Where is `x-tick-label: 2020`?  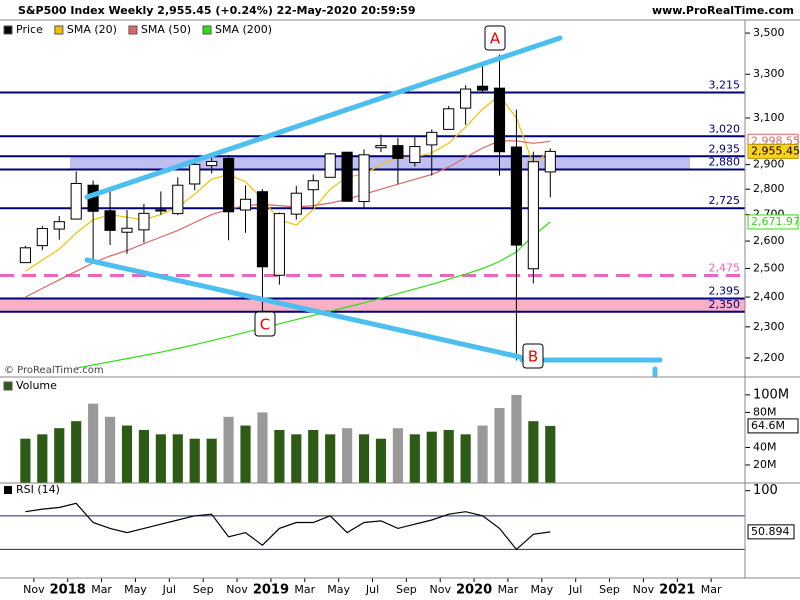
x-tick-label: 2020 is located at coordinates (474, 590).